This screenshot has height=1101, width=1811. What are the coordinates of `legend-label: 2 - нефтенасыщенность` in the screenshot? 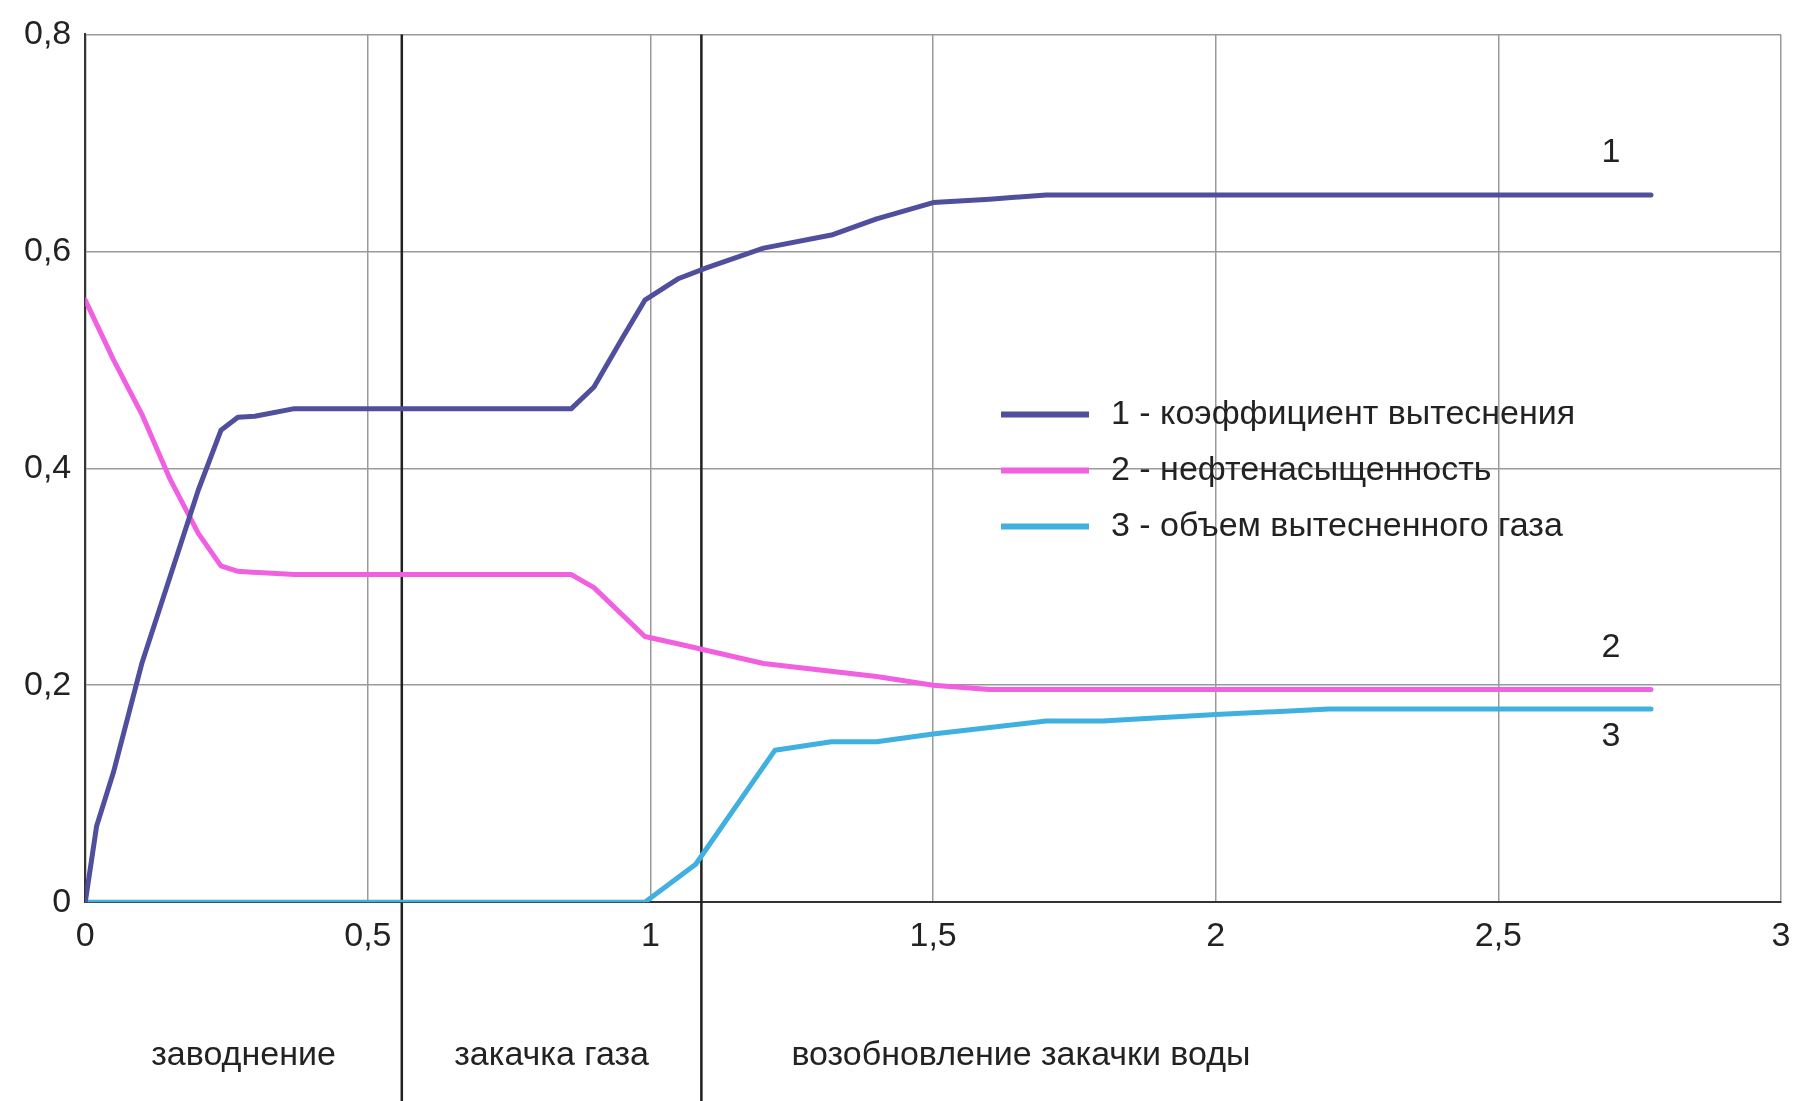 It's located at (1301, 467).